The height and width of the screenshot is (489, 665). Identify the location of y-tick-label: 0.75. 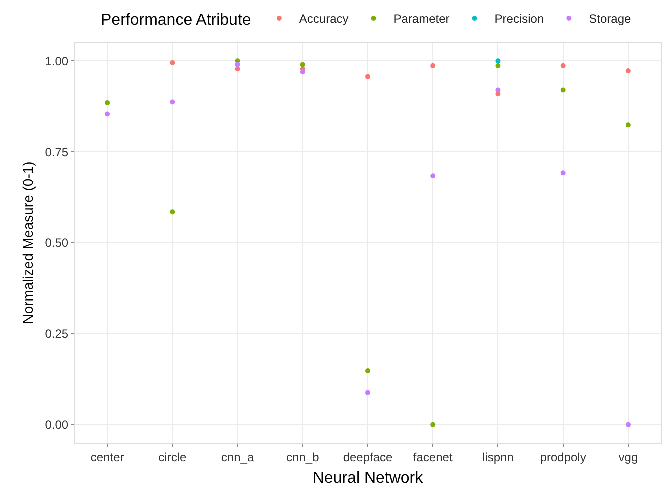
(57, 152).